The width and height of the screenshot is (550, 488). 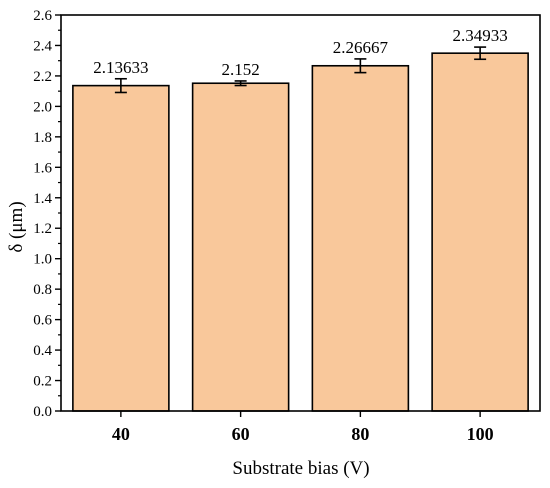 What do you see at coordinates (120, 67) in the screenshot?
I see `data-label: 2.13633` at bounding box center [120, 67].